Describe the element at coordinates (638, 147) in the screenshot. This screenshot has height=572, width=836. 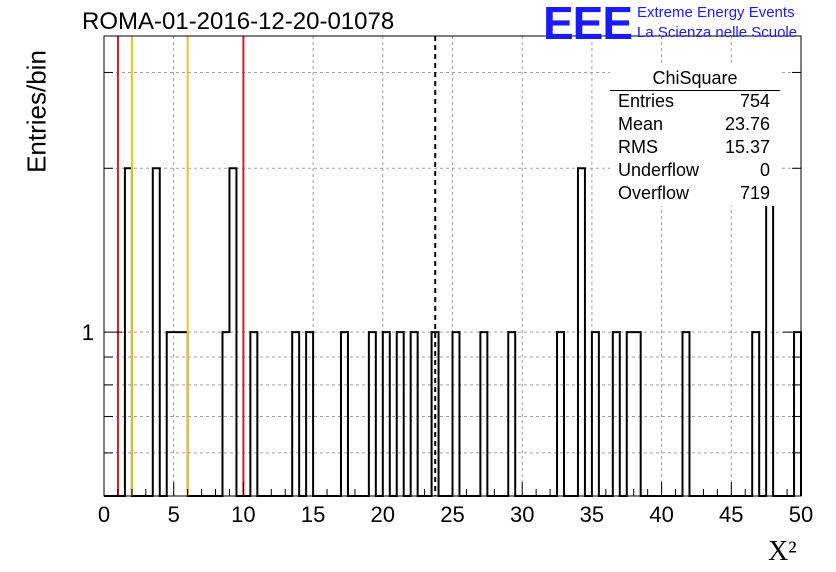
I see `stats-label: RMS` at that location.